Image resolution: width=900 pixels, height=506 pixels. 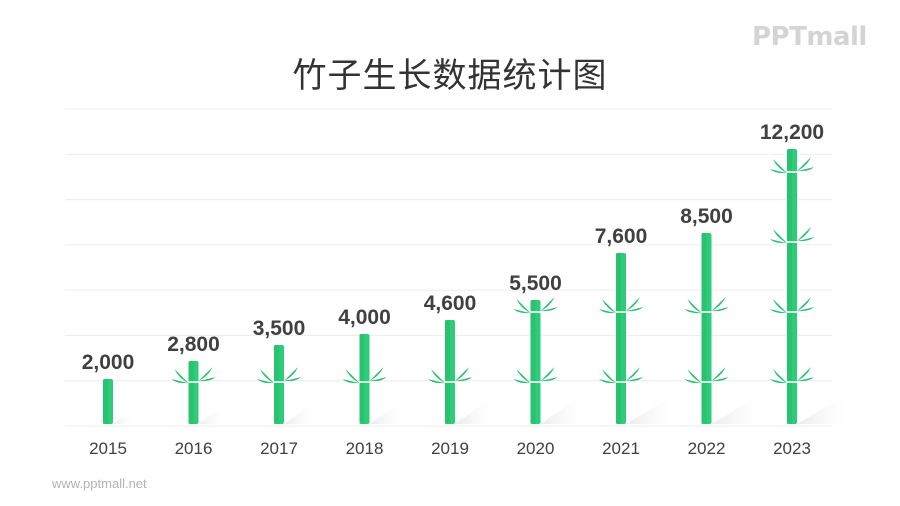 I want to click on value-label: 5,500, so click(x=535, y=283).